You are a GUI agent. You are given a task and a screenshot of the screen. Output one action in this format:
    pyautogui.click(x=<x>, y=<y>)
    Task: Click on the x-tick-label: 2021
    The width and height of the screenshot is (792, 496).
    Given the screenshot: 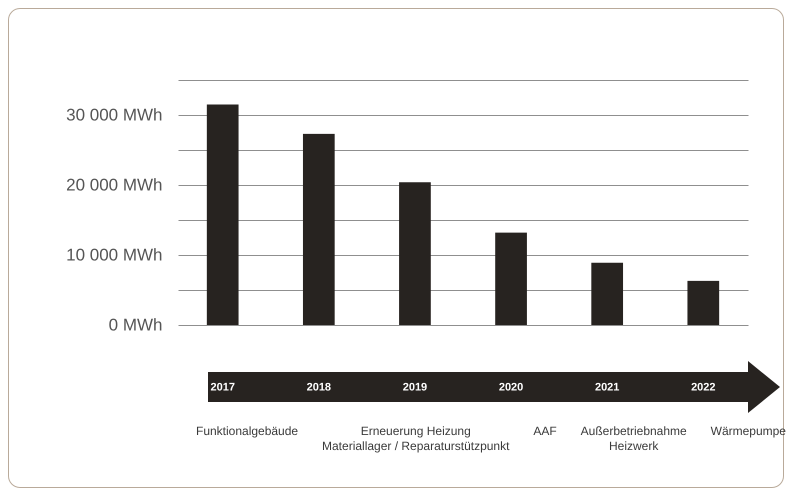 What is the action you would take?
    pyautogui.click(x=607, y=388)
    